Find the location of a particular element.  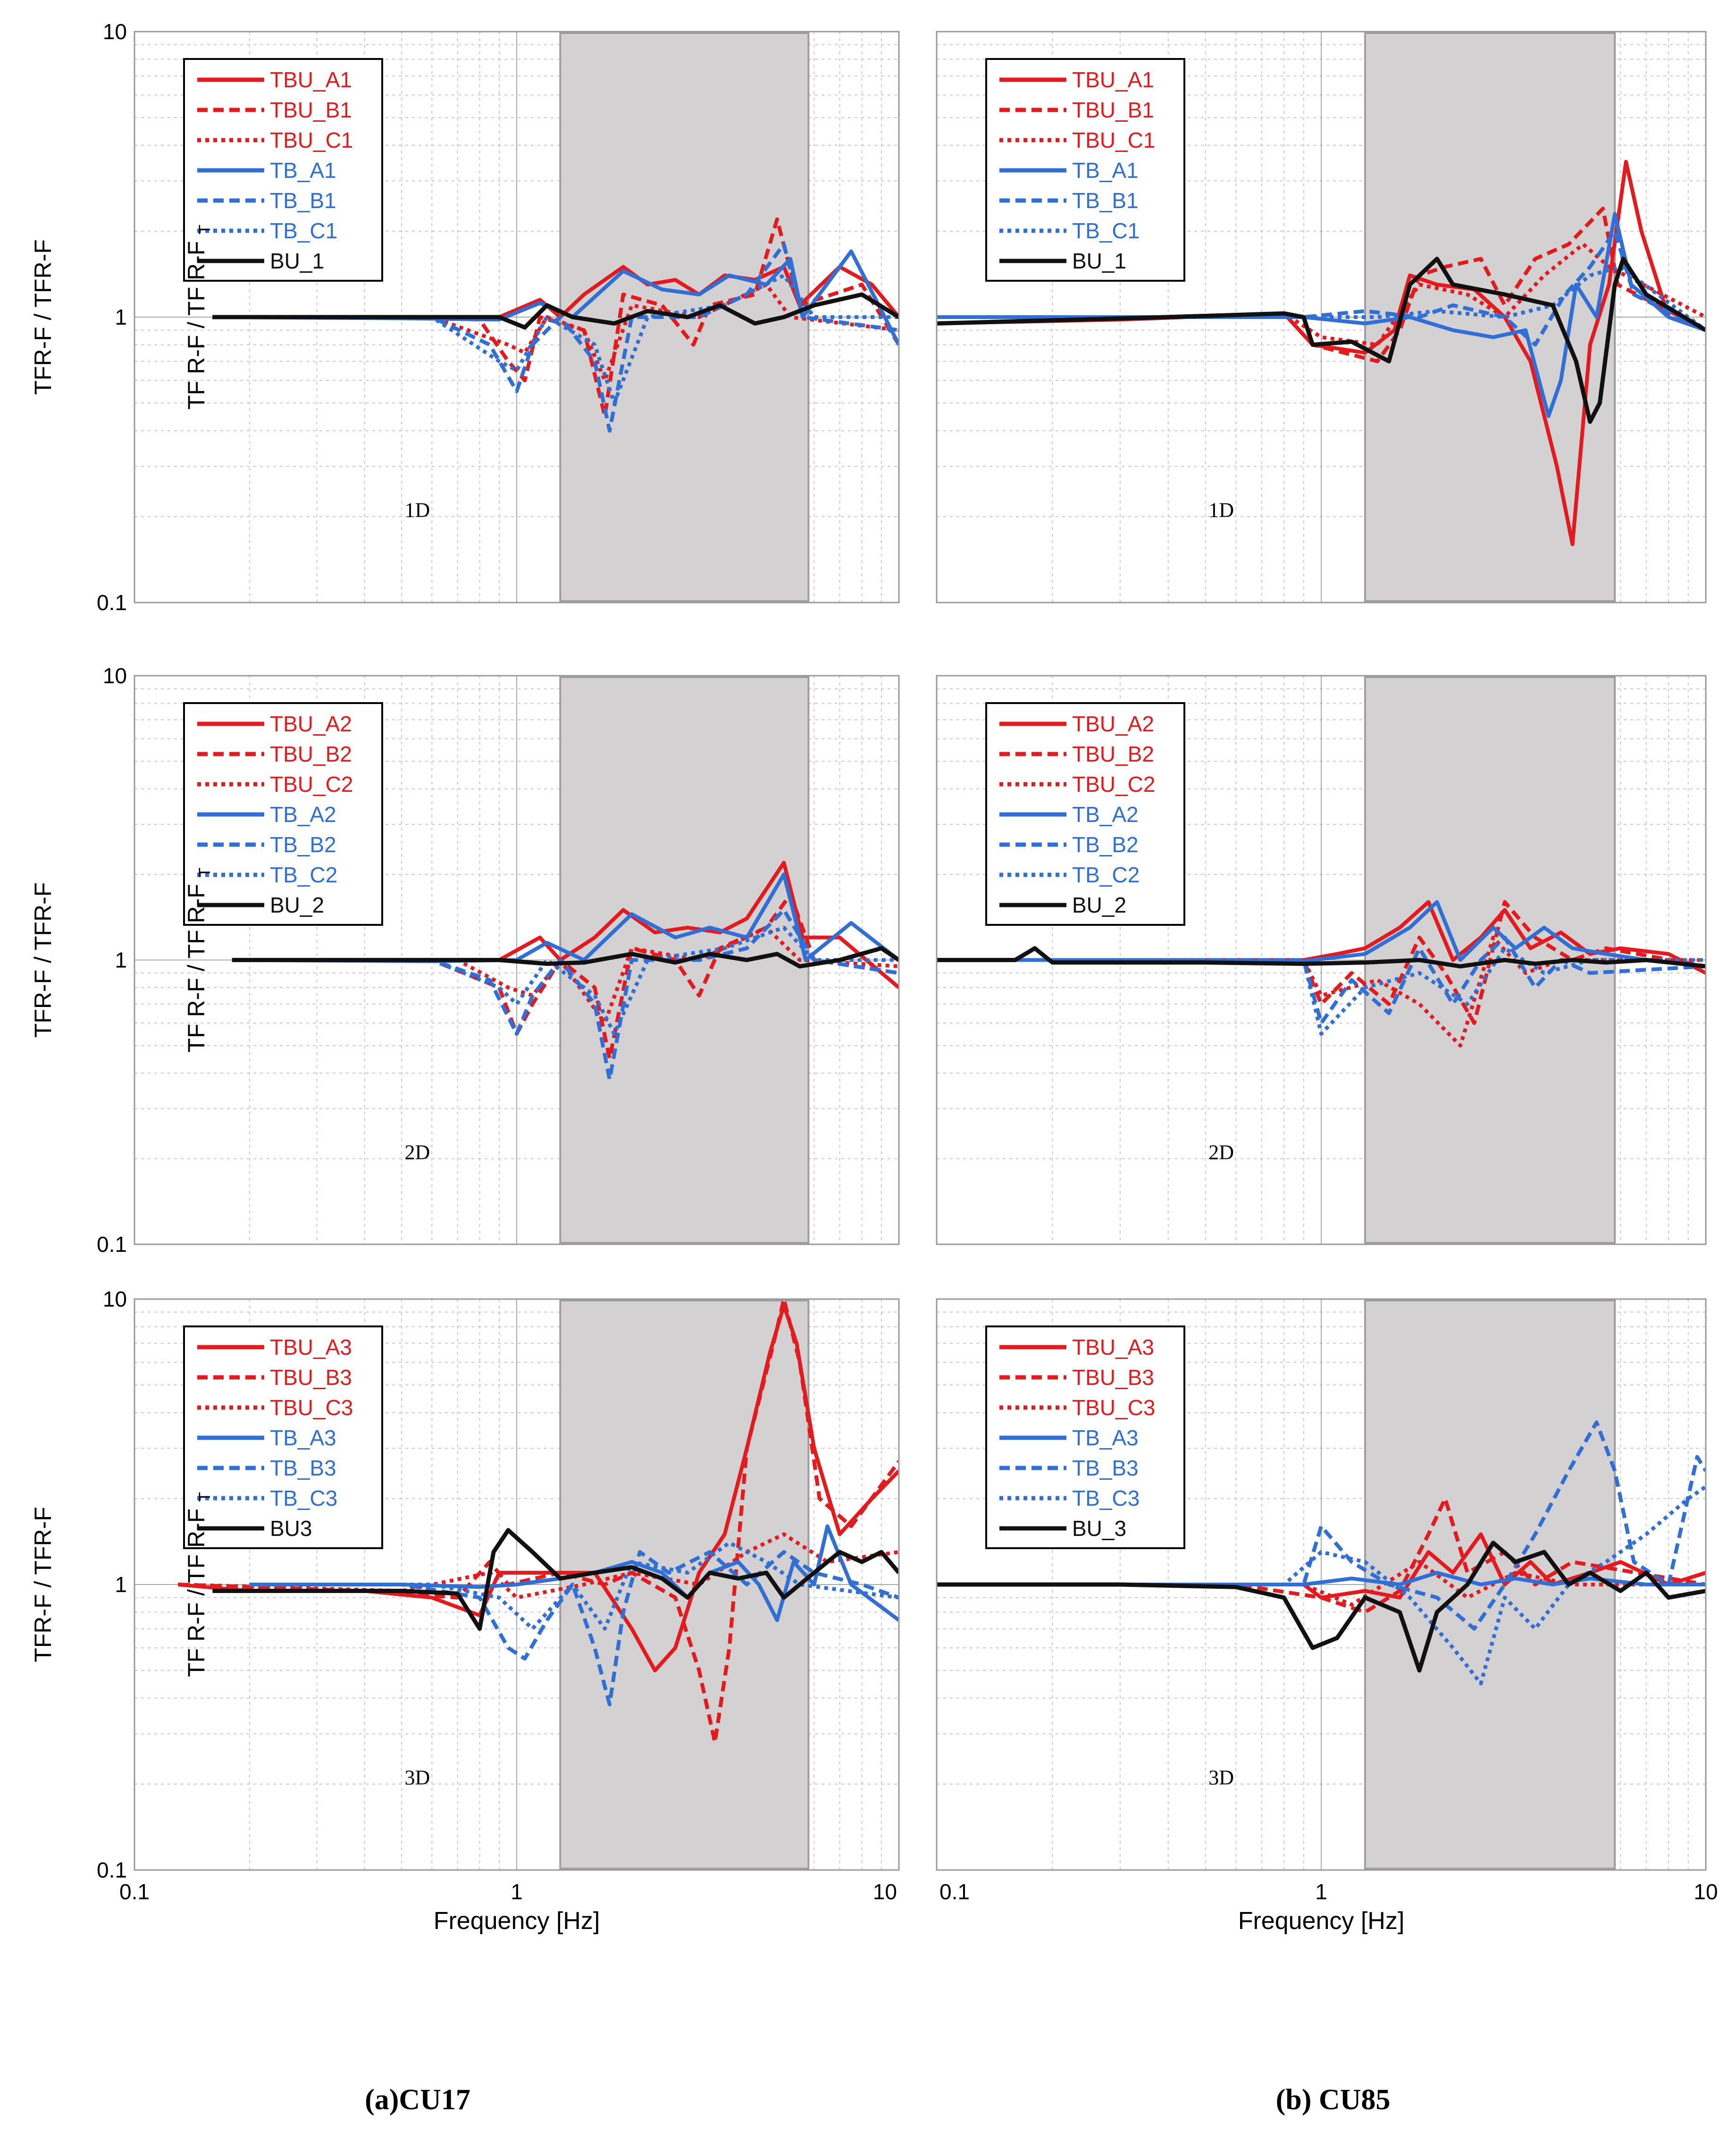

legend-label: BU3 is located at coordinates (291, 1528).